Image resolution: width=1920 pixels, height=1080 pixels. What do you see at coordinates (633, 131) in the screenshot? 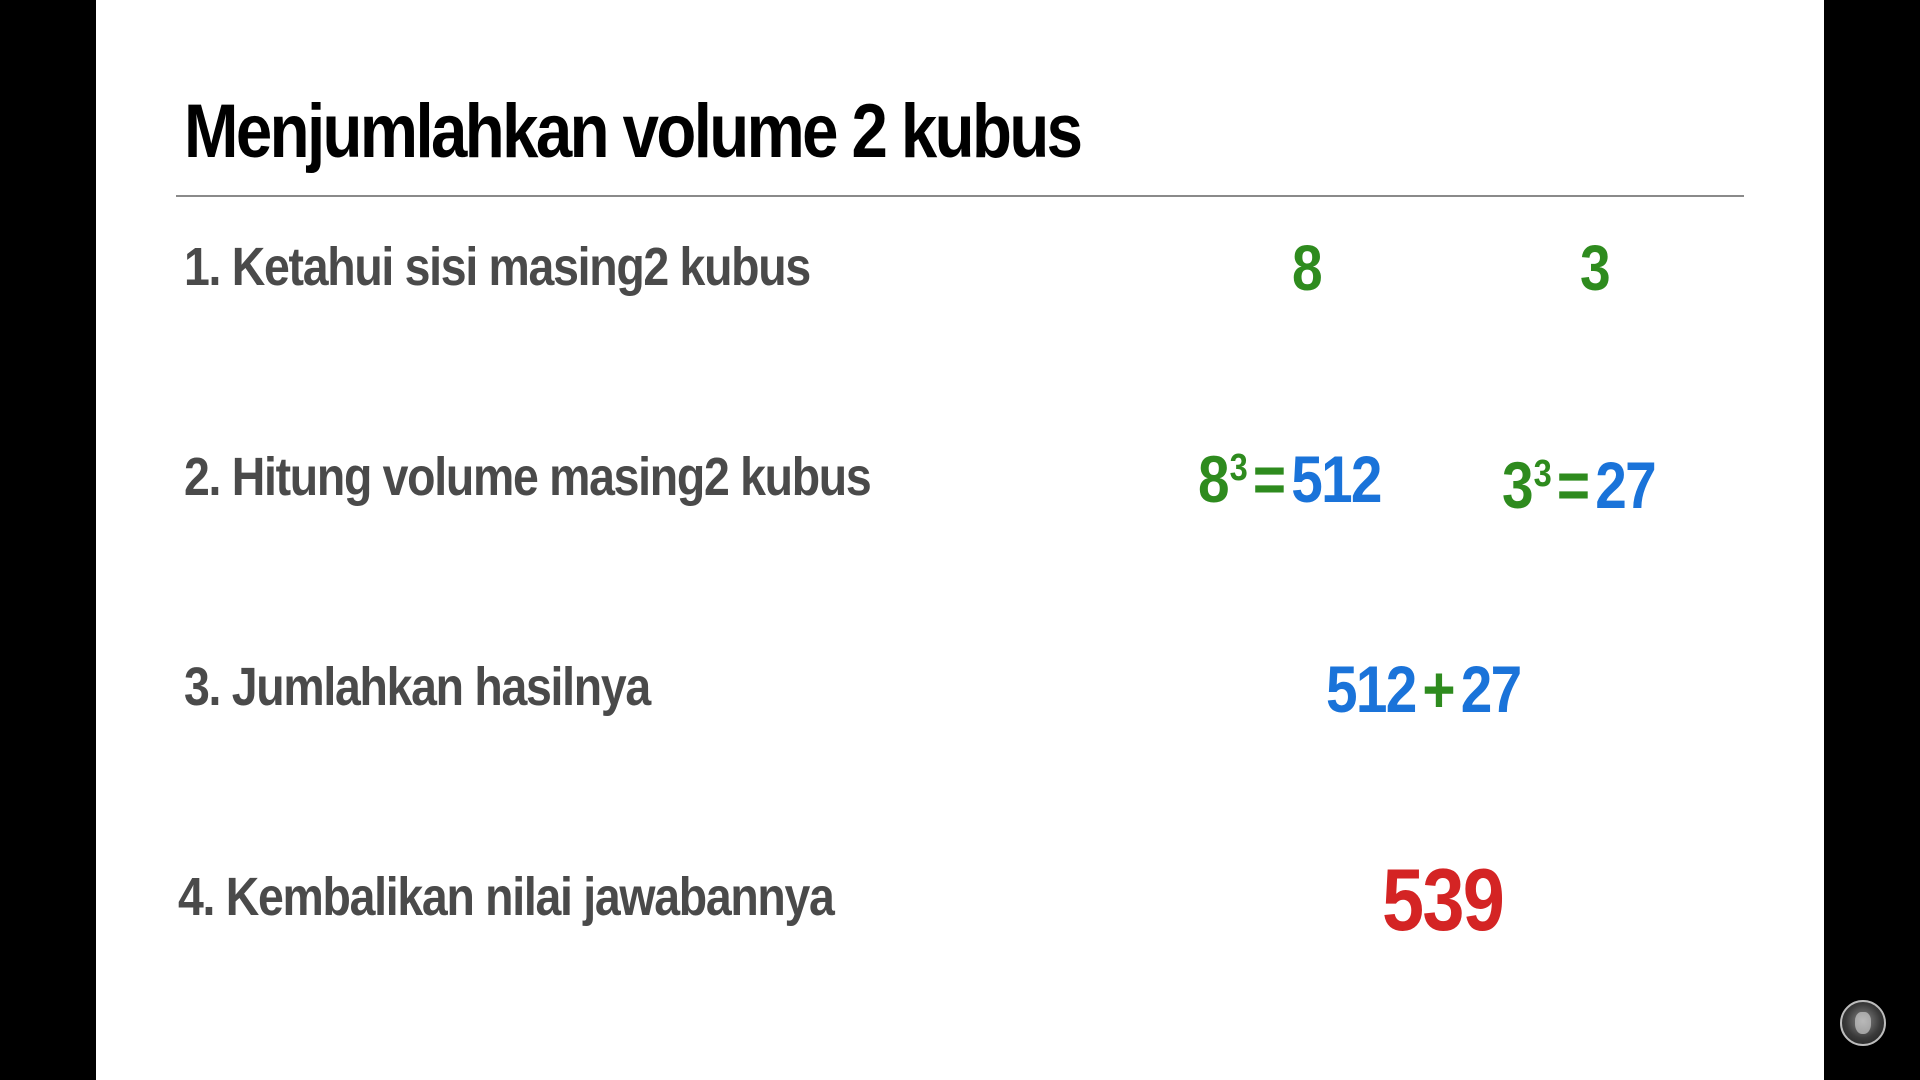
I see `slide-title: Menjumlahkan volume 2 kubus` at bounding box center [633, 131].